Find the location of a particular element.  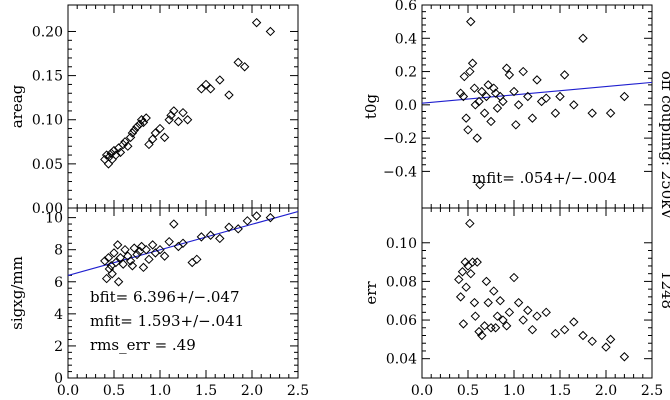

y-axis-label: areag is located at coordinates (17, 106).